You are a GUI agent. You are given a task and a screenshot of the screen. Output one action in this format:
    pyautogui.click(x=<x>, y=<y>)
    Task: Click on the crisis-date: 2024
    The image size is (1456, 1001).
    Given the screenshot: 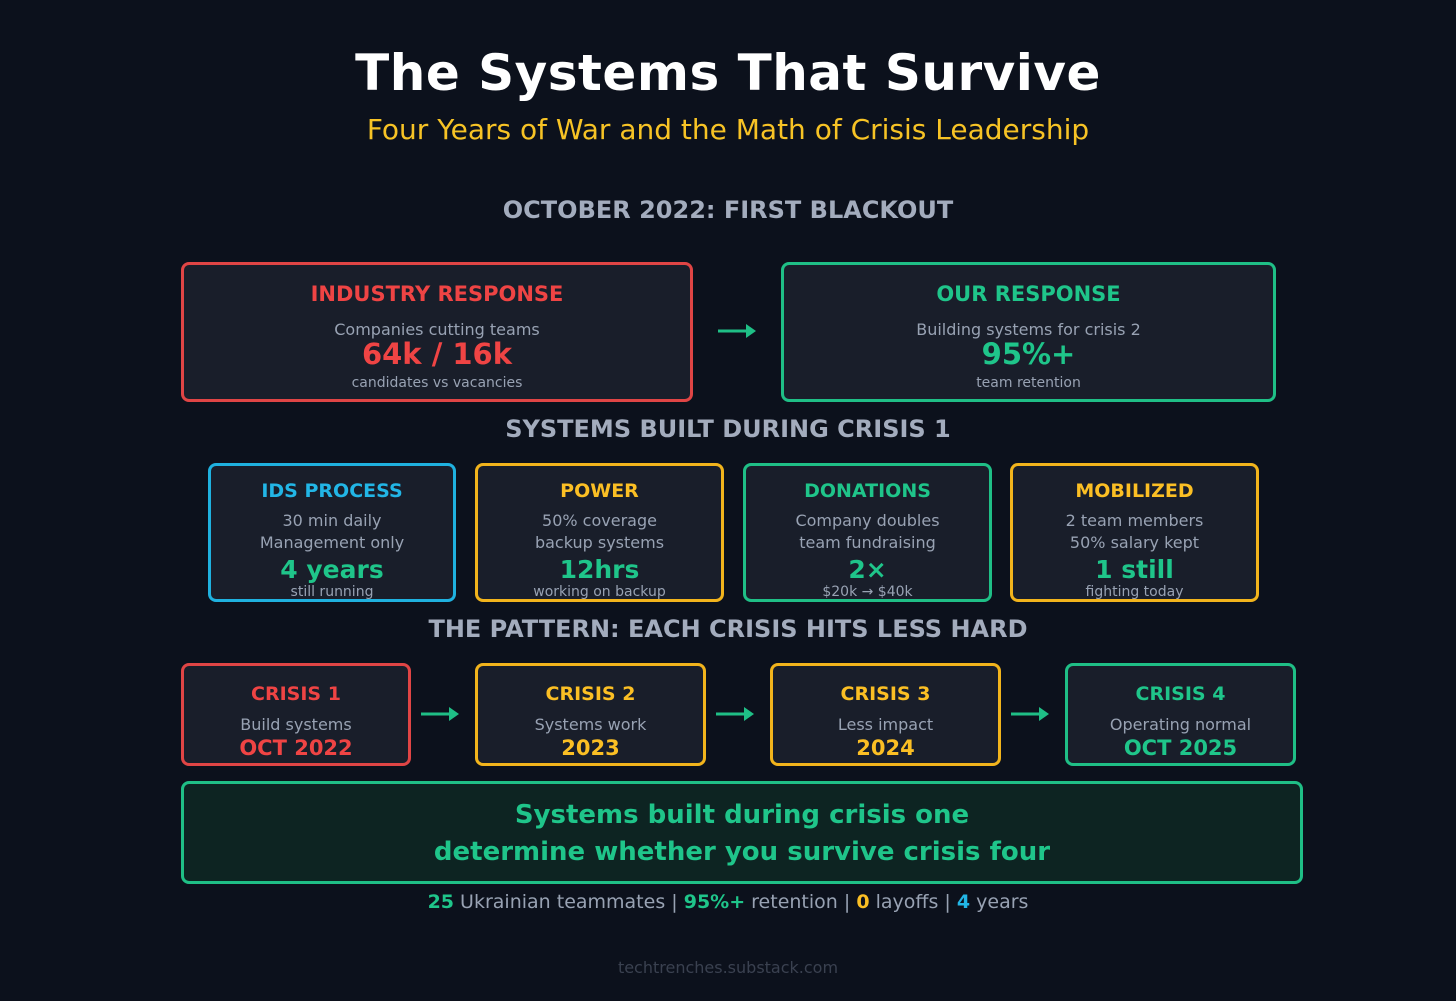 What is the action you would take?
    pyautogui.click(x=885, y=748)
    